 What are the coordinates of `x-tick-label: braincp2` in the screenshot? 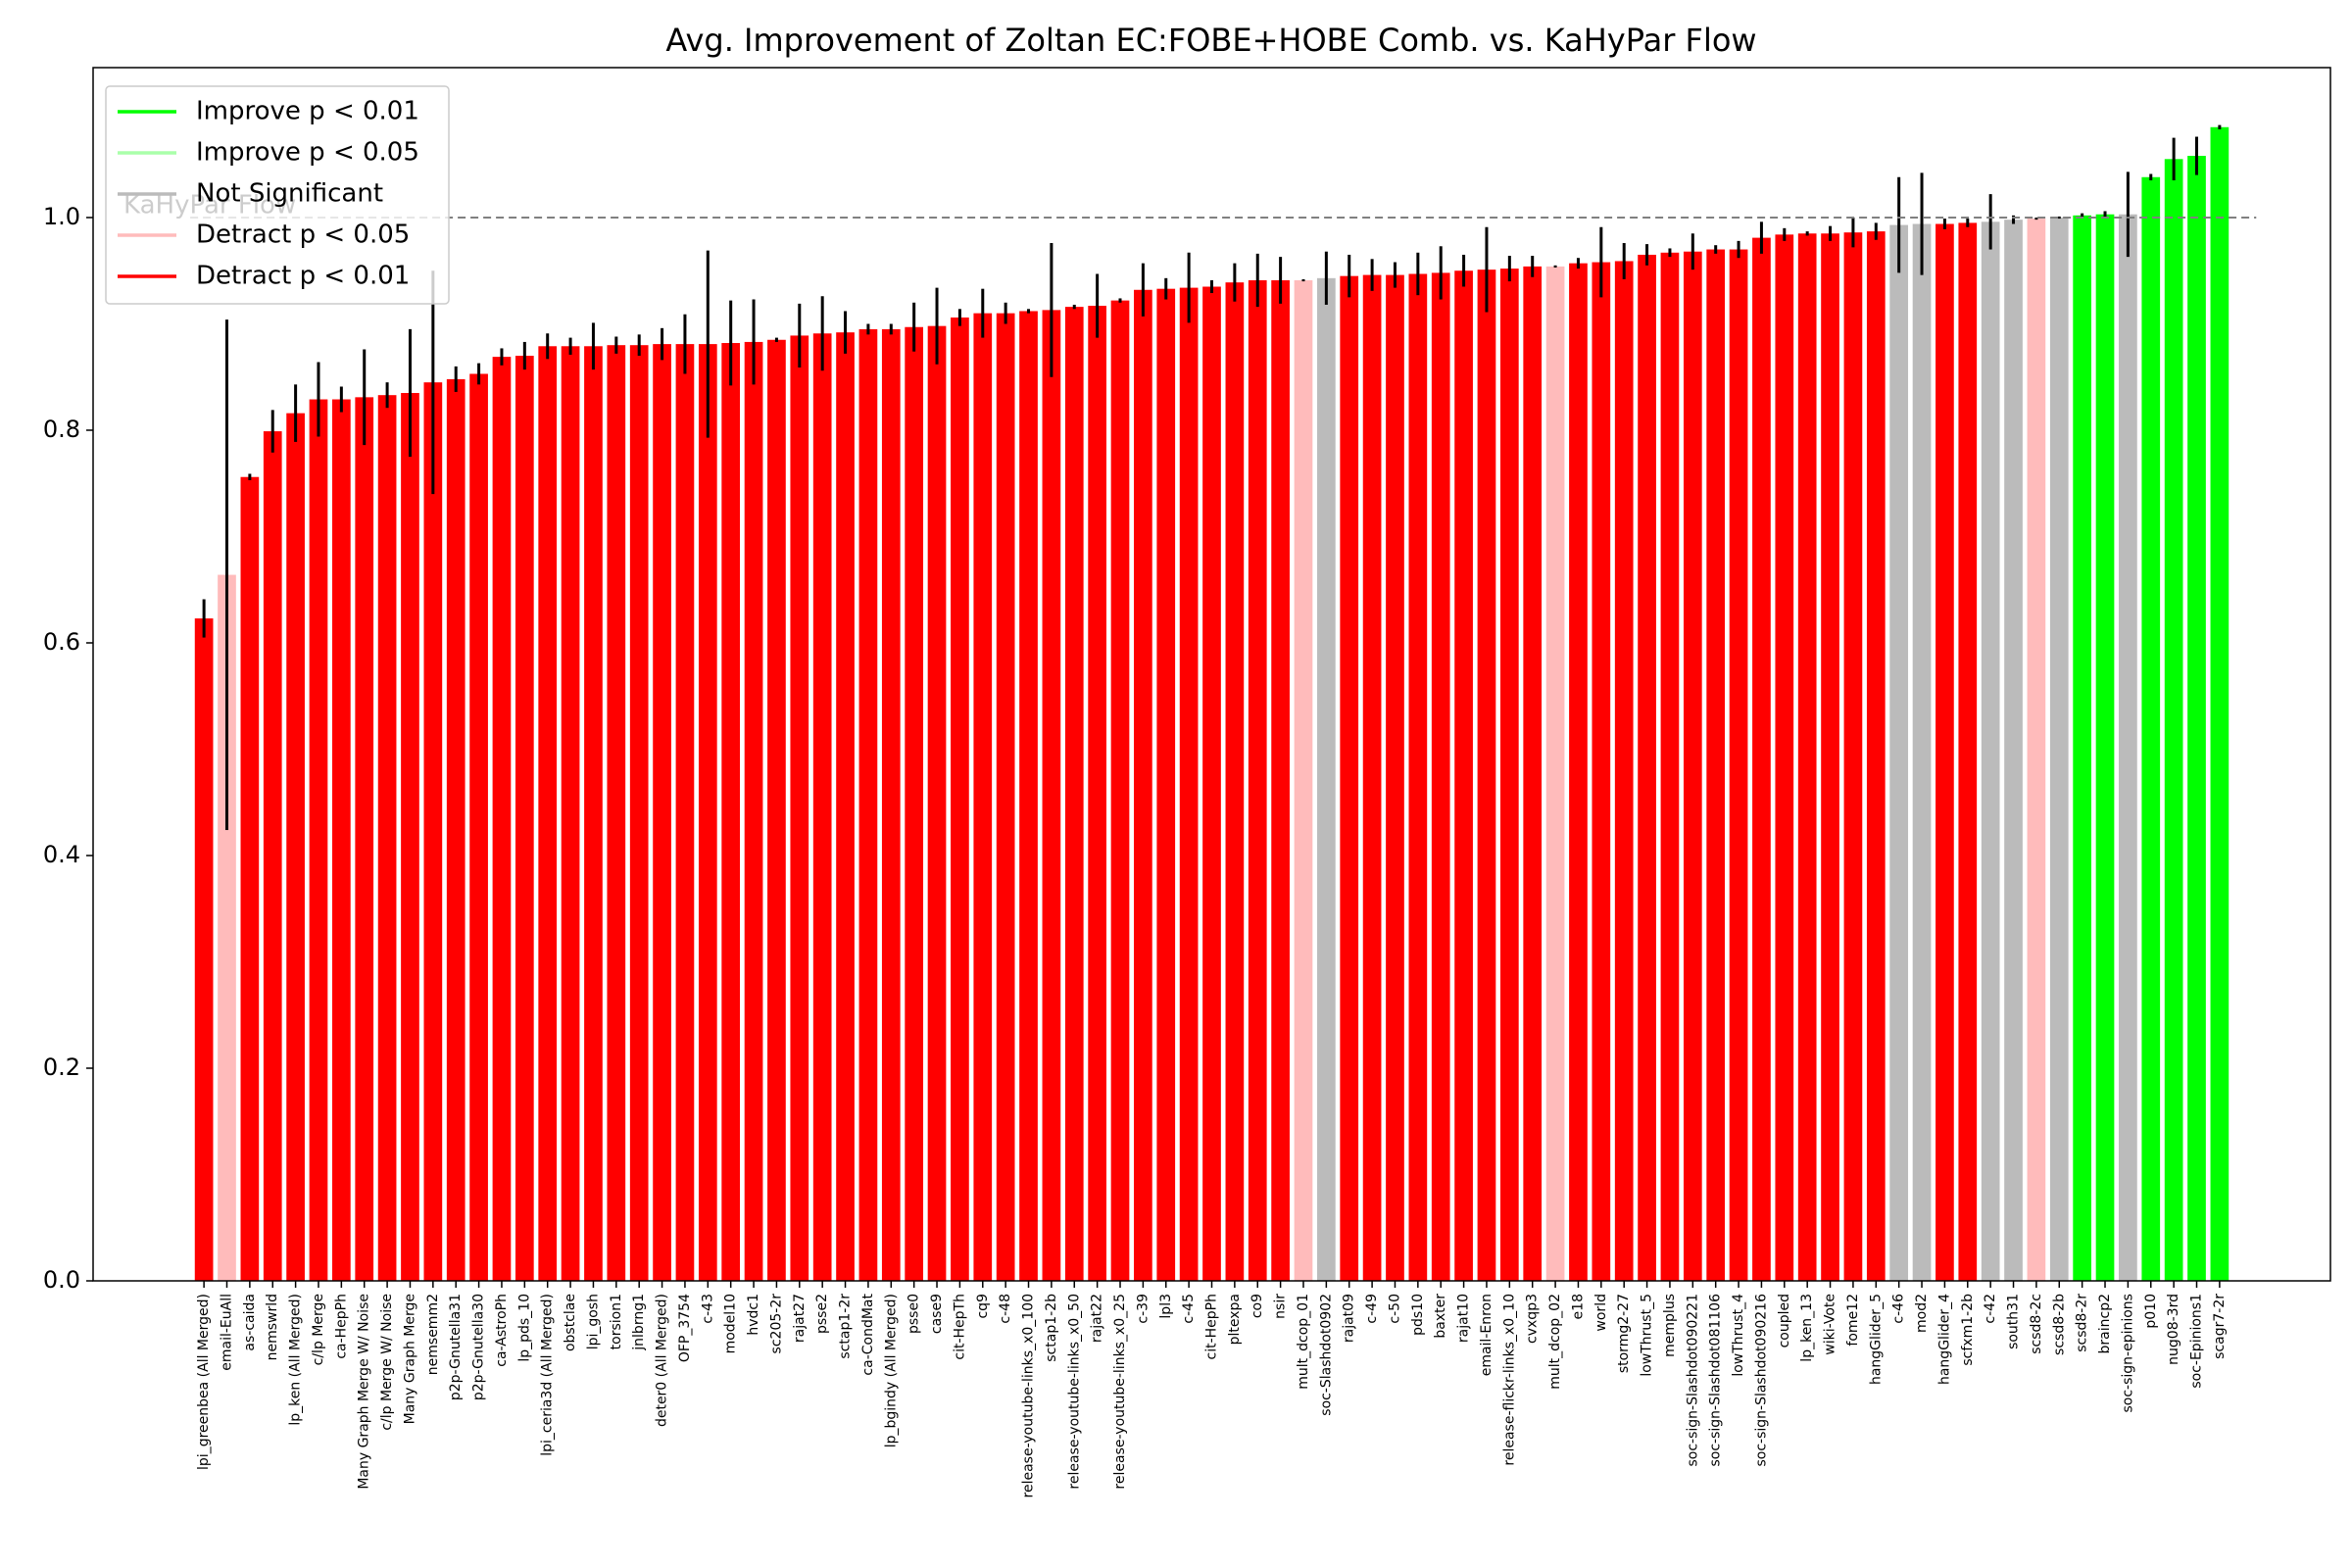 It's located at (2105, 1323).